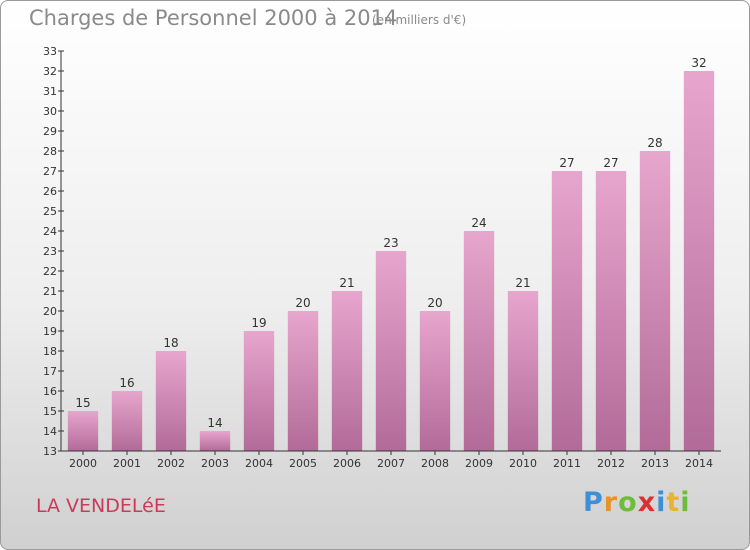 This screenshot has height=550, width=750. I want to click on x-tick-label: 2004, so click(259, 463).